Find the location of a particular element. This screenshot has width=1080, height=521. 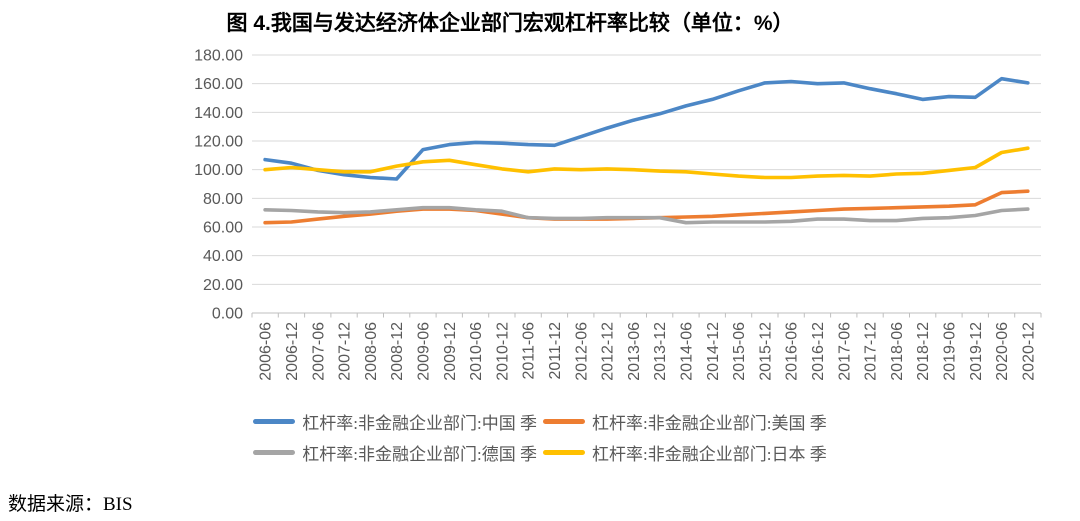

y-axis-tick-label: 40.00 is located at coordinates (223, 256).